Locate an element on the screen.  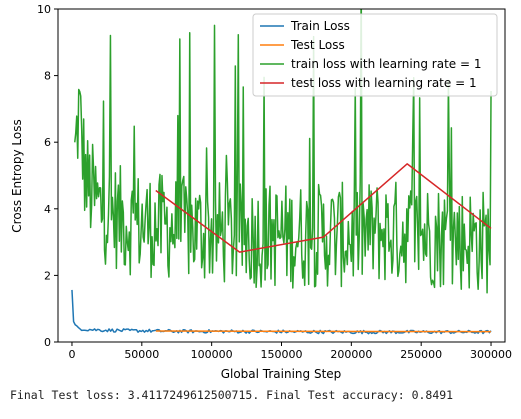
legend-label: train loss with learning rate = 1 is located at coordinates (386, 64).